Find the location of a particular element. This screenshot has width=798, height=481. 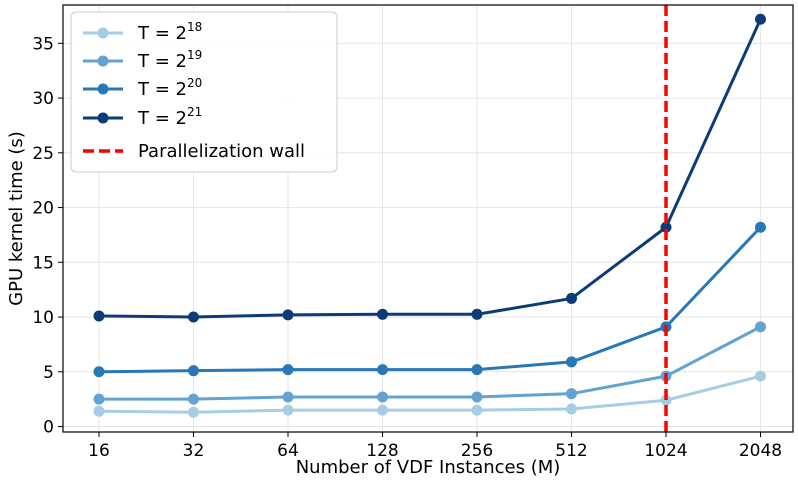

y-tick-label: 25 is located at coordinates (43, 154).